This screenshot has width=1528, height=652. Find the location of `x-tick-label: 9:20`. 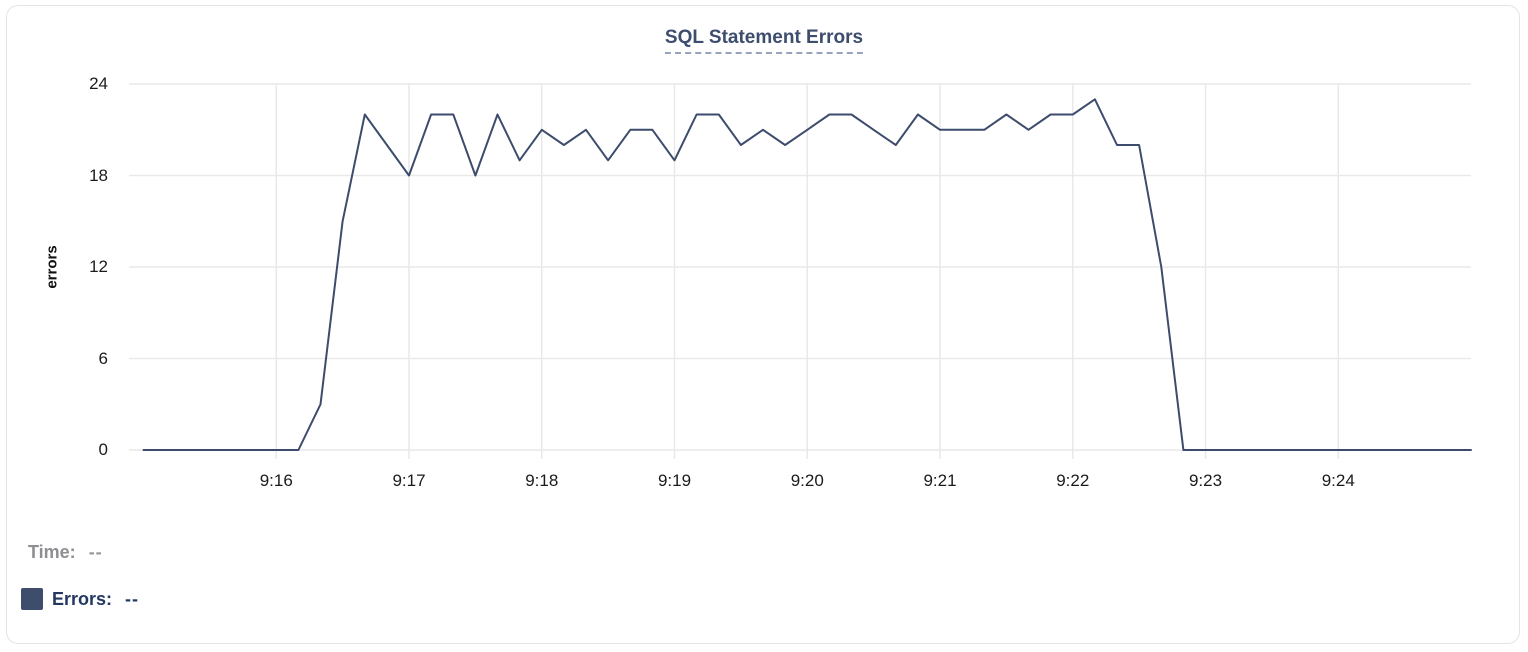

x-tick-label: 9:20 is located at coordinates (807, 480).